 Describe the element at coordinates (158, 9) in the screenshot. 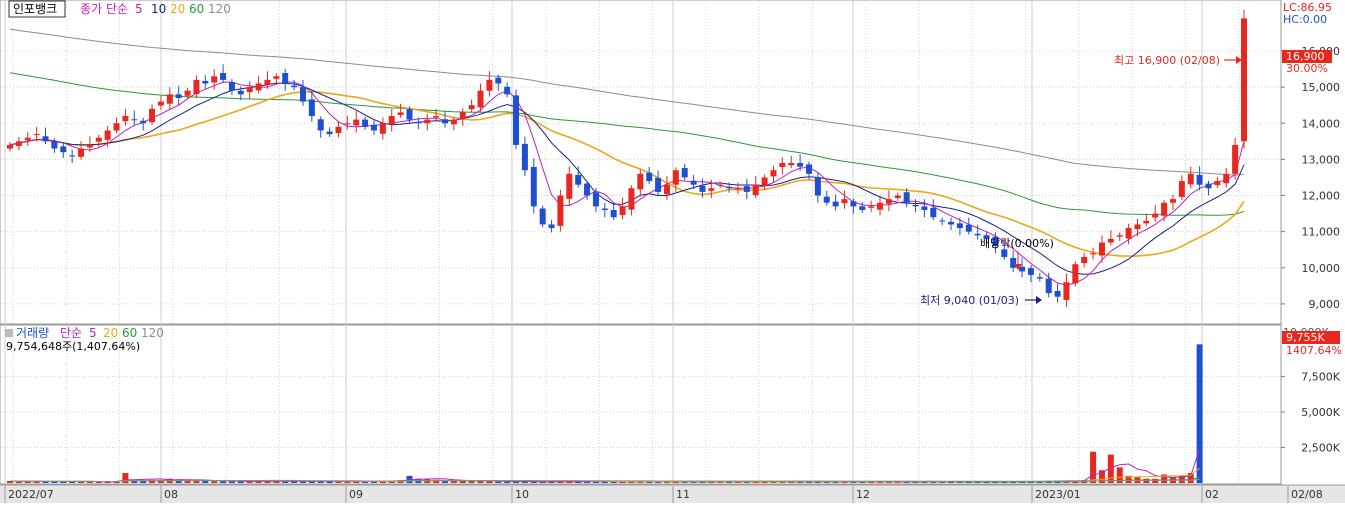

I see `legend-ma10: 10` at that location.